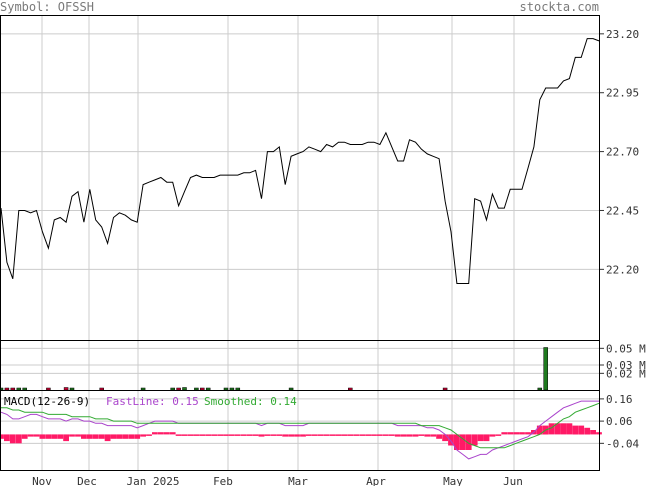 This screenshot has width=655, height=486. I want to click on price-tick-label: 22.45, so click(622, 210).